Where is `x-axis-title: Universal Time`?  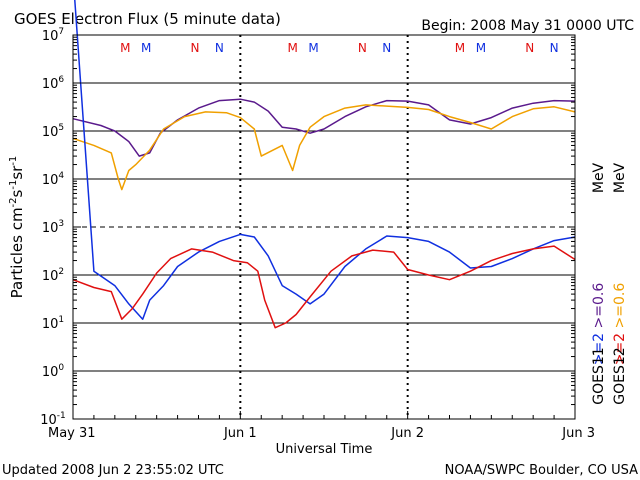
x-axis-title: Universal Time is located at coordinates (324, 449).